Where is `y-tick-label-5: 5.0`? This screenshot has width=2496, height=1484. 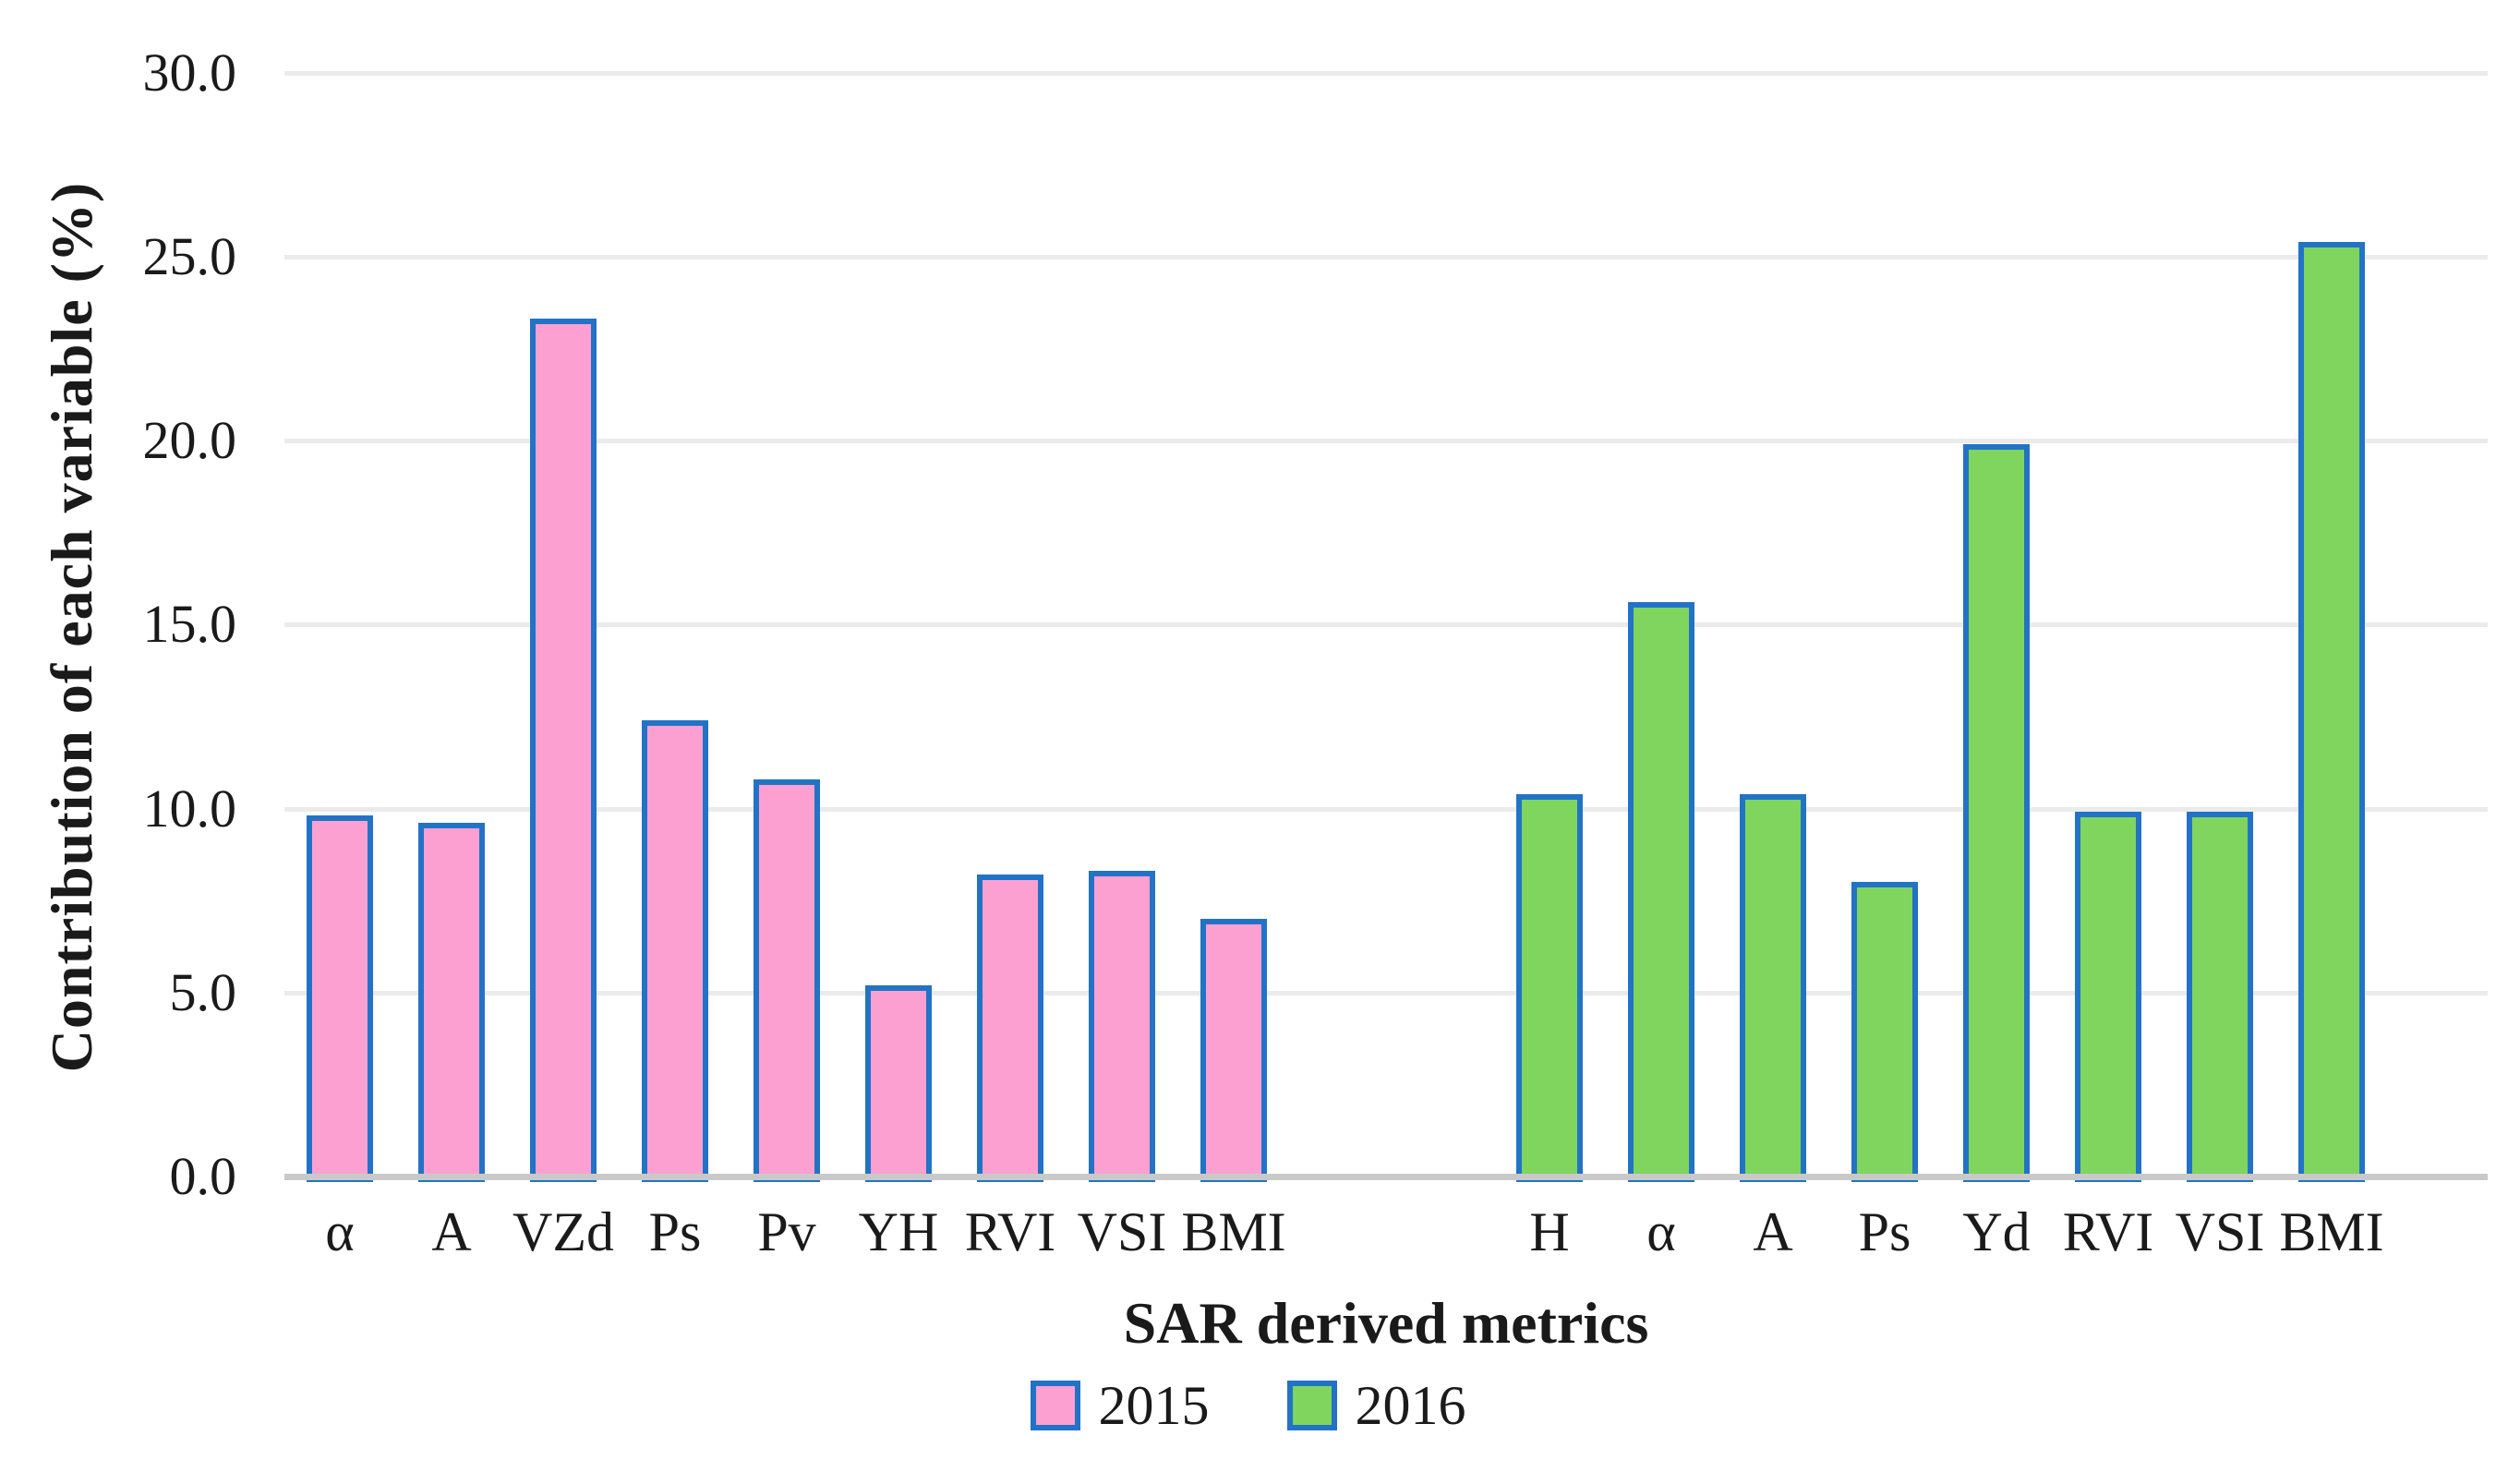
y-tick-label-5: 5.0 is located at coordinates (203, 991).